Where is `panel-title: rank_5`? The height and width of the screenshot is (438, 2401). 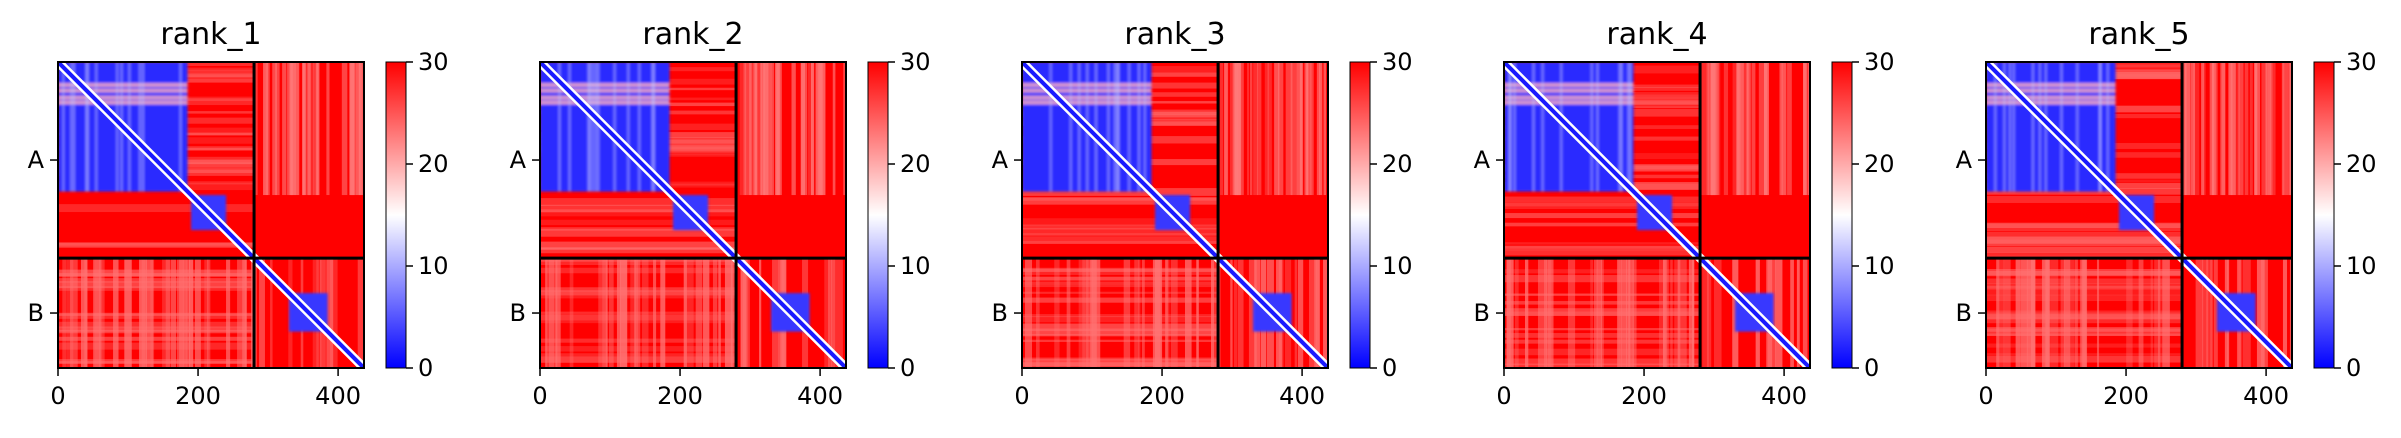 panel-title: rank_5 is located at coordinates (2138, 34).